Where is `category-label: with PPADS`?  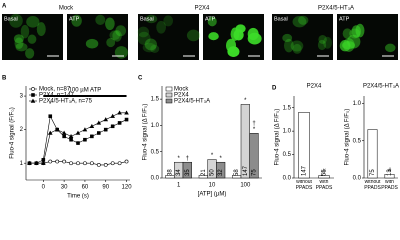 category-label: with PPADS is located at coordinates (324, 185).